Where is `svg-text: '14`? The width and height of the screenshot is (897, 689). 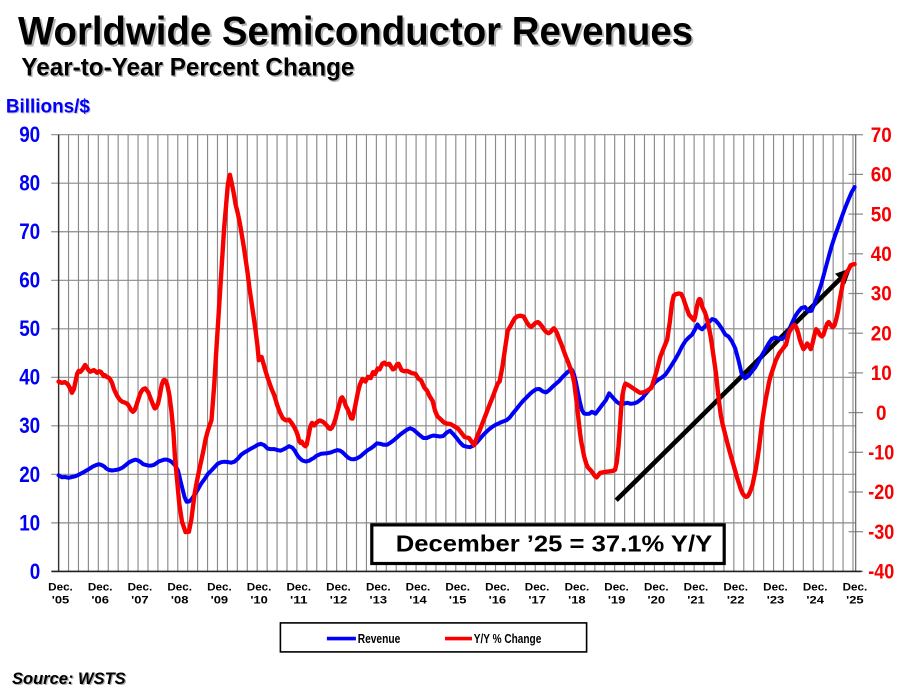
svg-text: '14 is located at coordinates (418, 601).